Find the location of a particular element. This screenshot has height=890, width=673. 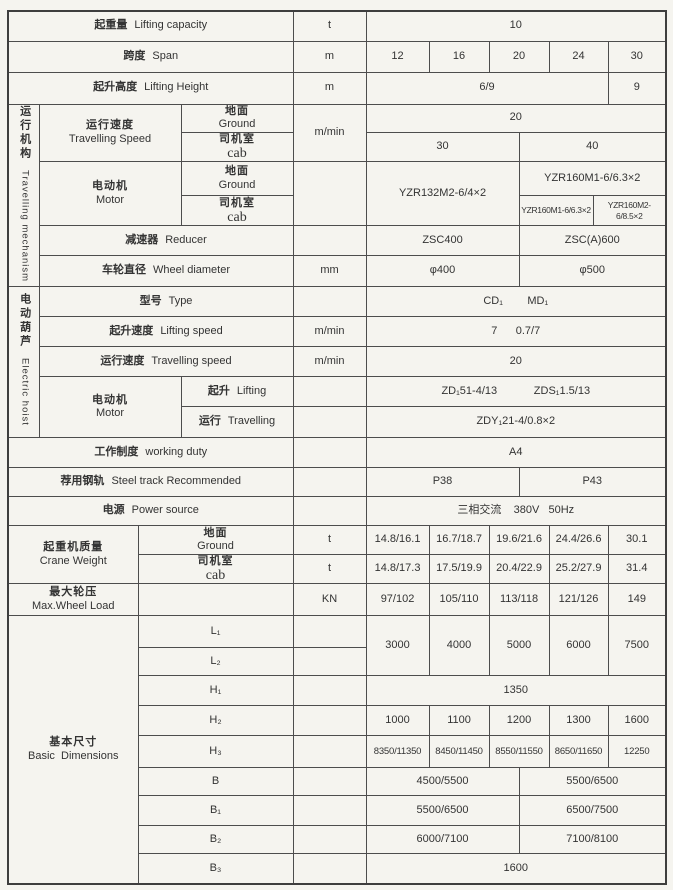

label-en: Travelling speed is located at coordinates (191, 360).